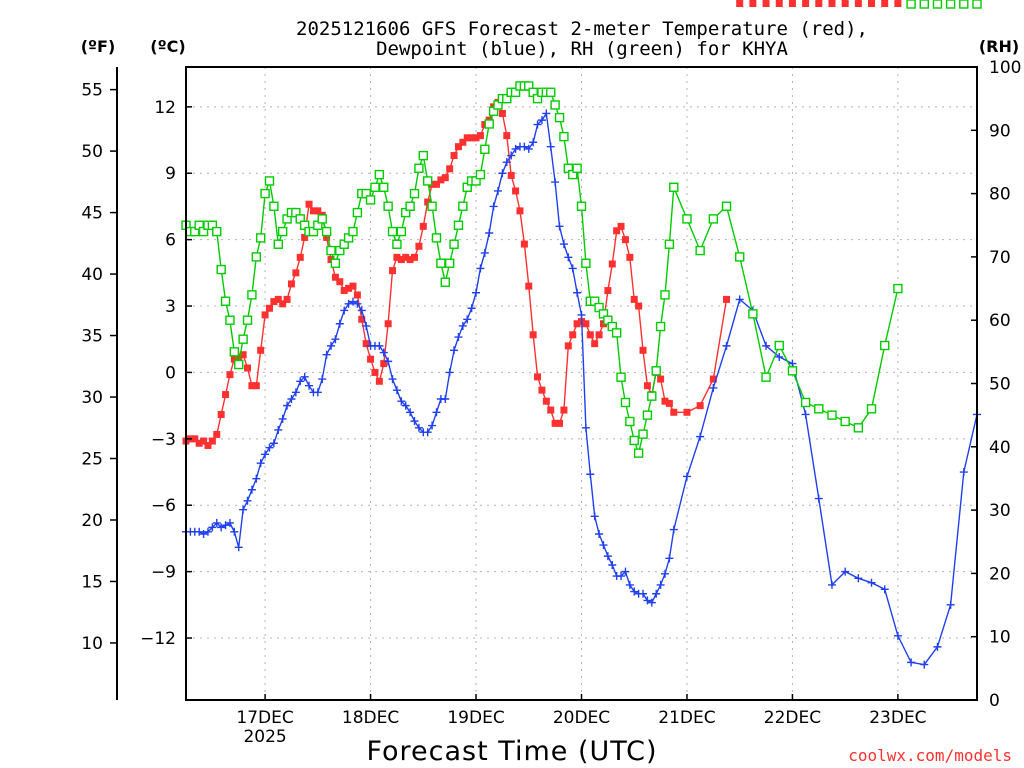  I want to click on x-tick-year-label: 2025, so click(264, 737).